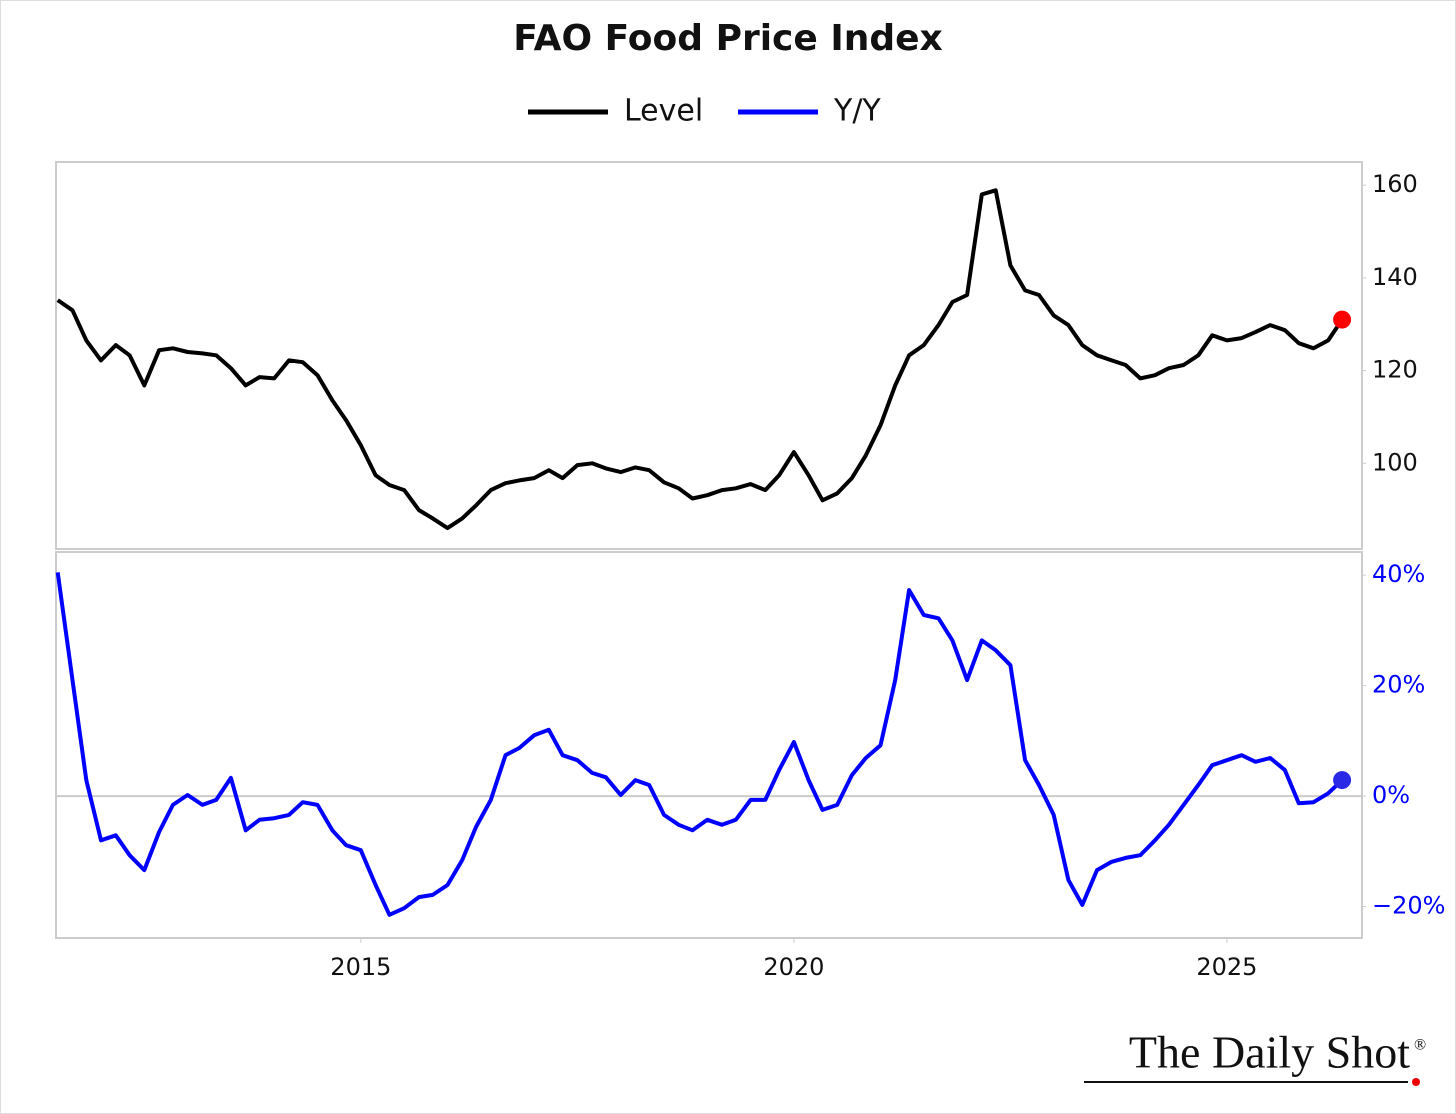  What do you see at coordinates (1391, 795) in the screenshot?
I see `y-tick-label: 0%` at bounding box center [1391, 795].